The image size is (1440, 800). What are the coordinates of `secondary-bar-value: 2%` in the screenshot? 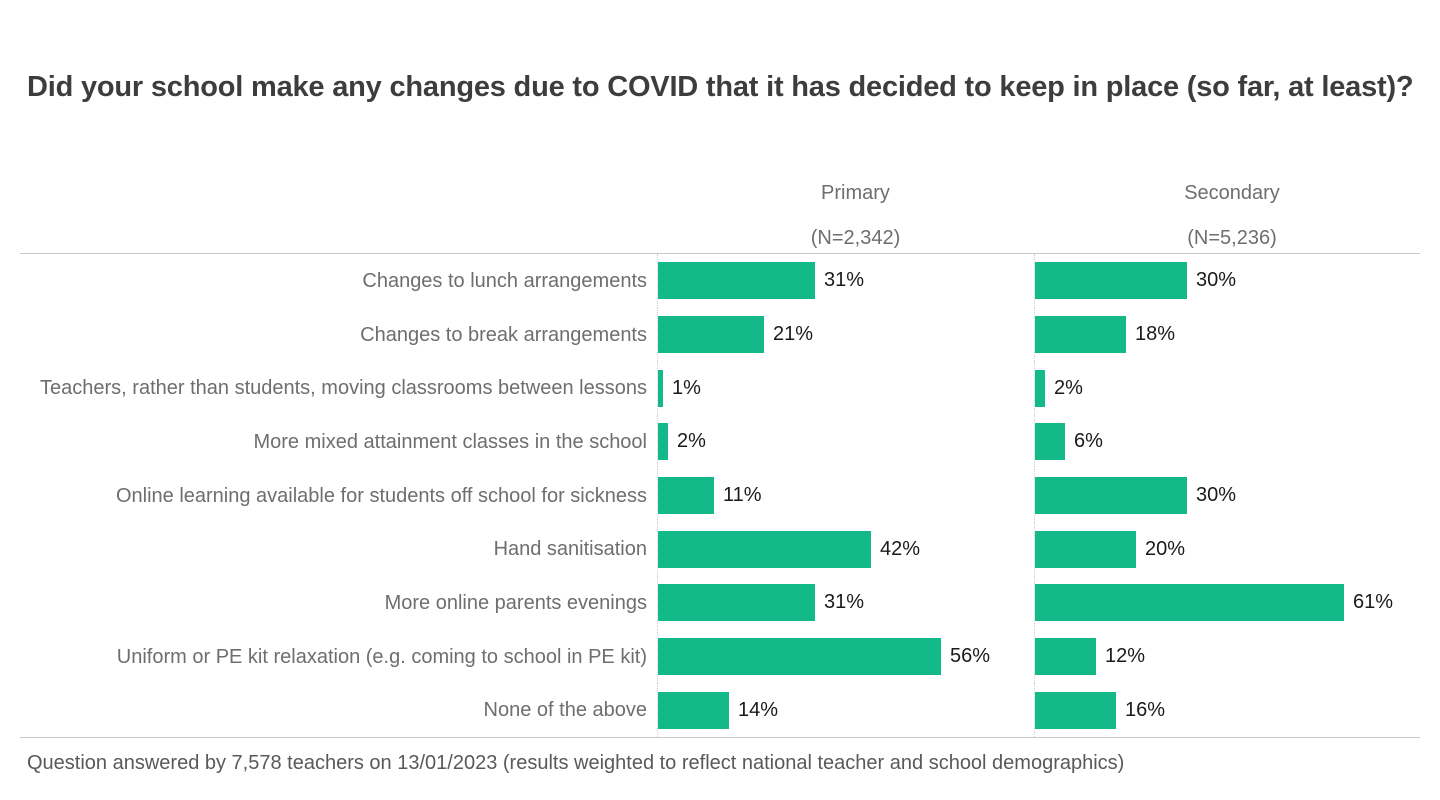 It's located at (1068, 387).